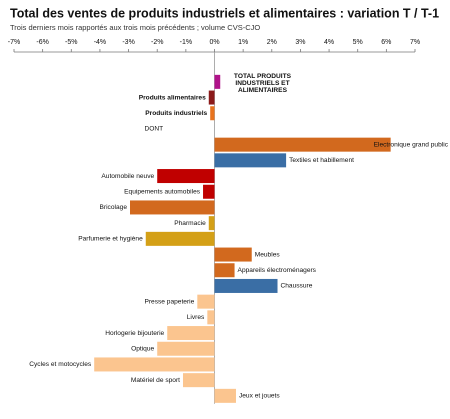  What do you see at coordinates (127, 176) in the screenshot?
I see `category-label: Automobile neuve` at bounding box center [127, 176].